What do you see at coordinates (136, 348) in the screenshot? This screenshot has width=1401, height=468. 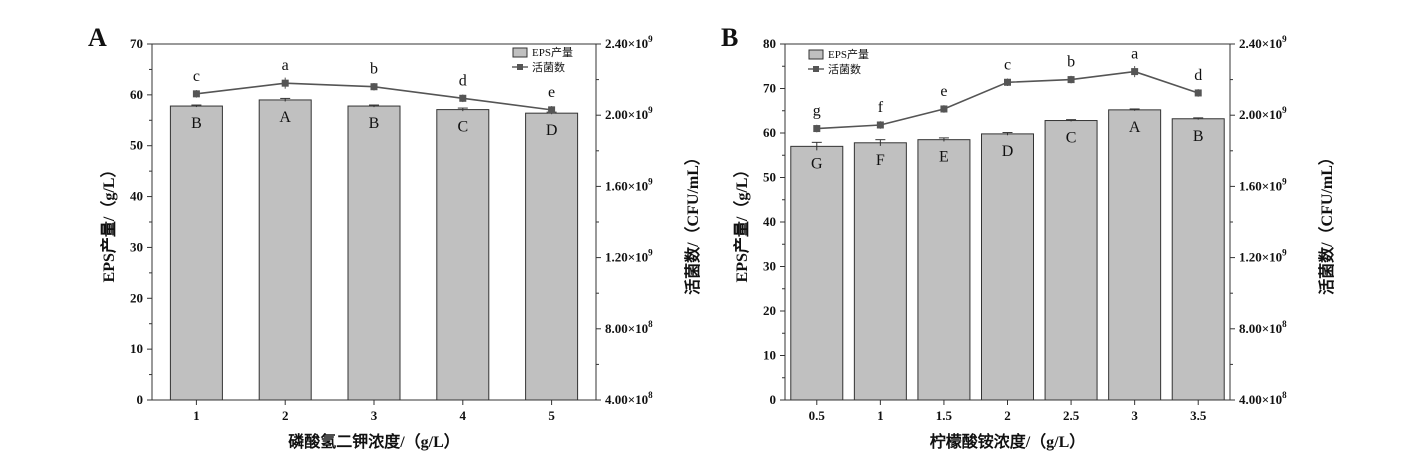 I see `panel-a-y-tick-label: 10` at bounding box center [136, 348].